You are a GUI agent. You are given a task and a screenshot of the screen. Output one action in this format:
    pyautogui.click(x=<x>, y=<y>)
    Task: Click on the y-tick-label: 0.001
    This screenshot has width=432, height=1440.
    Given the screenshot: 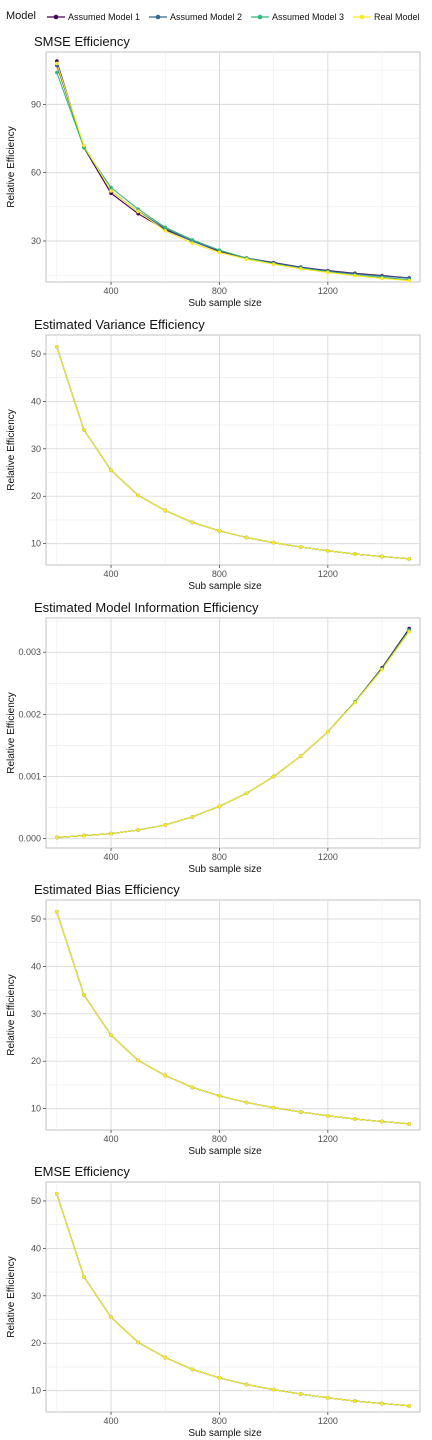 What is the action you would take?
    pyautogui.click(x=29, y=777)
    